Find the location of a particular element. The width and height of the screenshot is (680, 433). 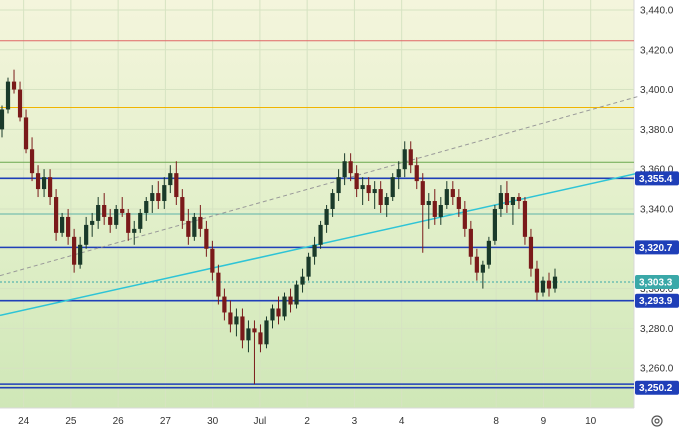

y-tick-label: 3,260.0 is located at coordinates (657, 369).